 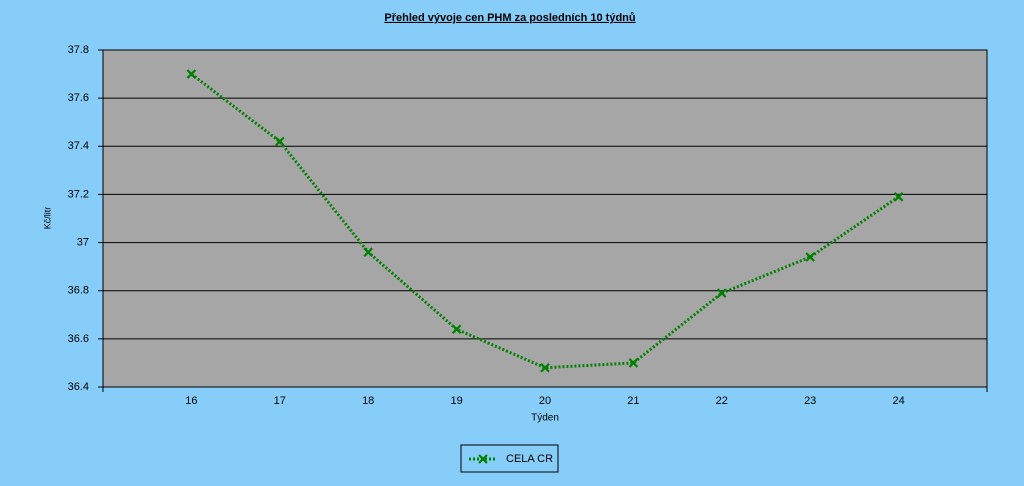 What do you see at coordinates (78, 339) in the screenshot?
I see `y-tick-label: 36.6` at bounding box center [78, 339].